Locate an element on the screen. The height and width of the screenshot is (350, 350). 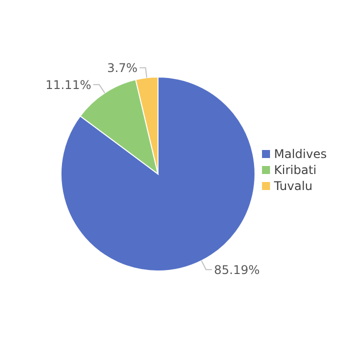
data-label: 11.11% is located at coordinates (68, 85).